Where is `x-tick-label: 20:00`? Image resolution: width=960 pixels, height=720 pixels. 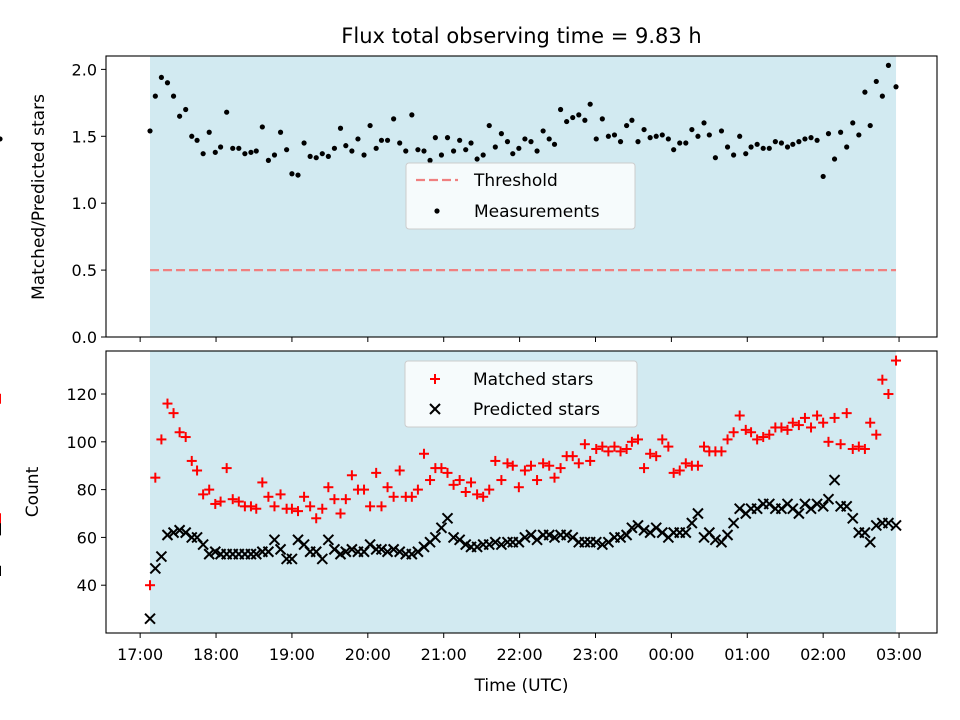
x-tick-label: 20:00 is located at coordinates (368, 654).